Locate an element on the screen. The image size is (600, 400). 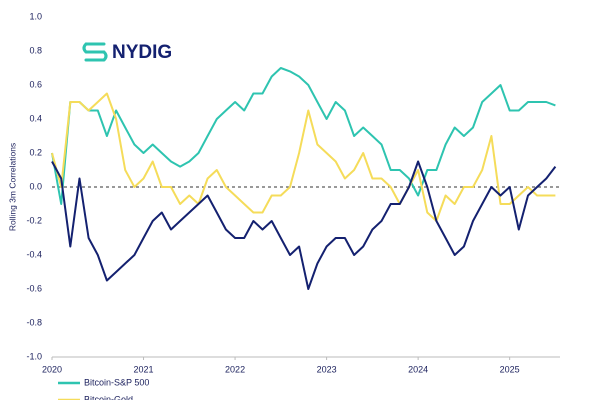
y-tick-label: 0.4 is located at coordinates (35, 118).